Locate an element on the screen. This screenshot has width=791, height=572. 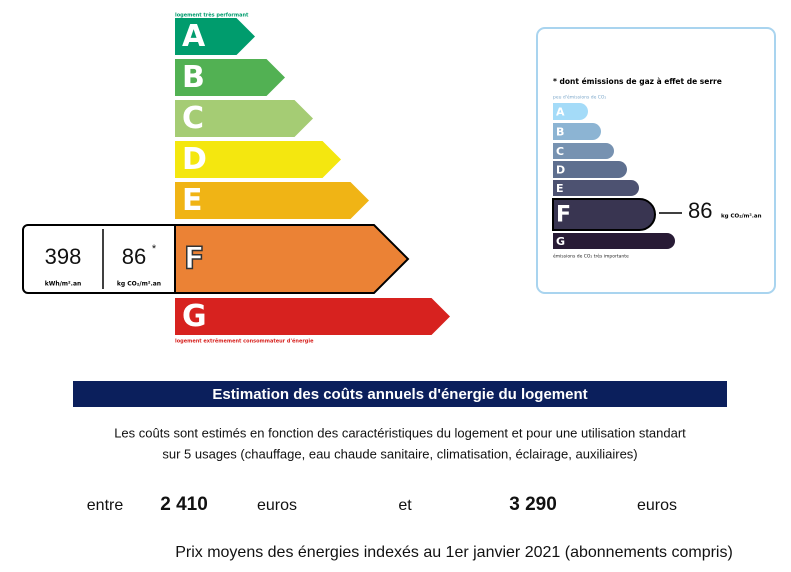
top-note: logement très performant is located at coordinates (212, 15).